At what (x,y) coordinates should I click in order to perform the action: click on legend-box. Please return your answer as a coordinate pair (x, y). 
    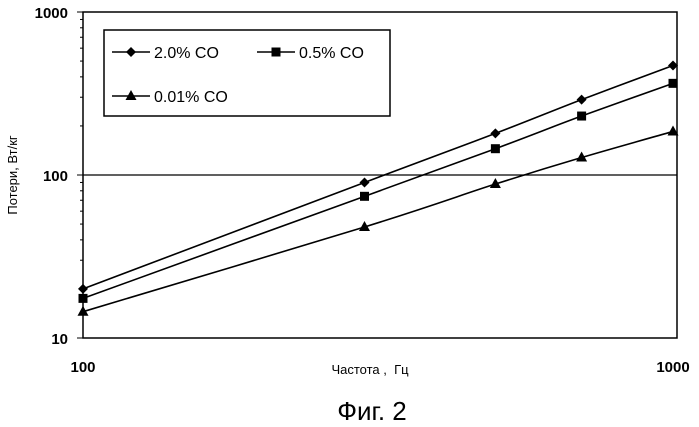
    Looking at the image, I should click on (247, 73).